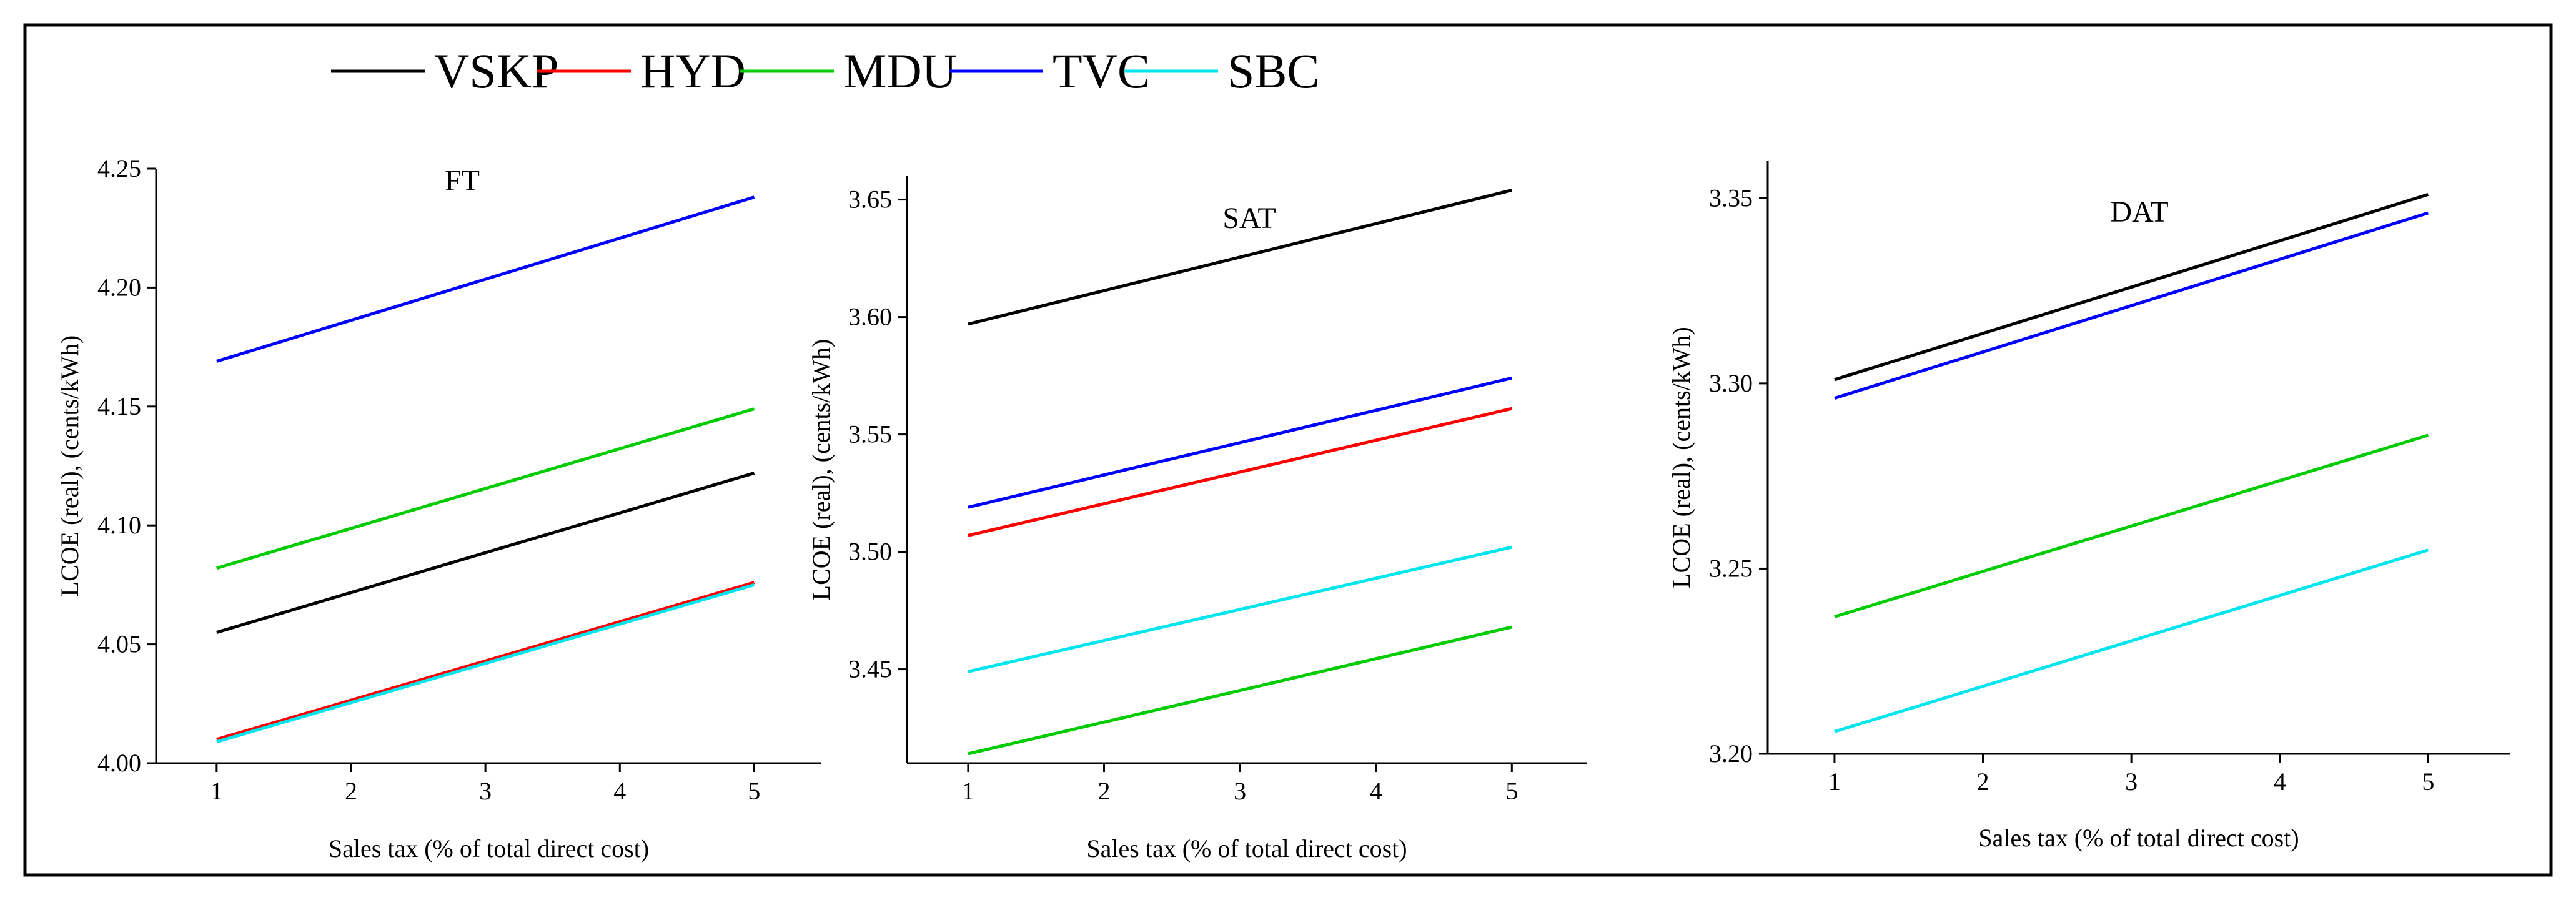 The image size is (2576, 900). What do you see at coordinates (870, 200) in the screenshot?
I see `y-tick-label: 3.65` at bounding box center [870, 200].